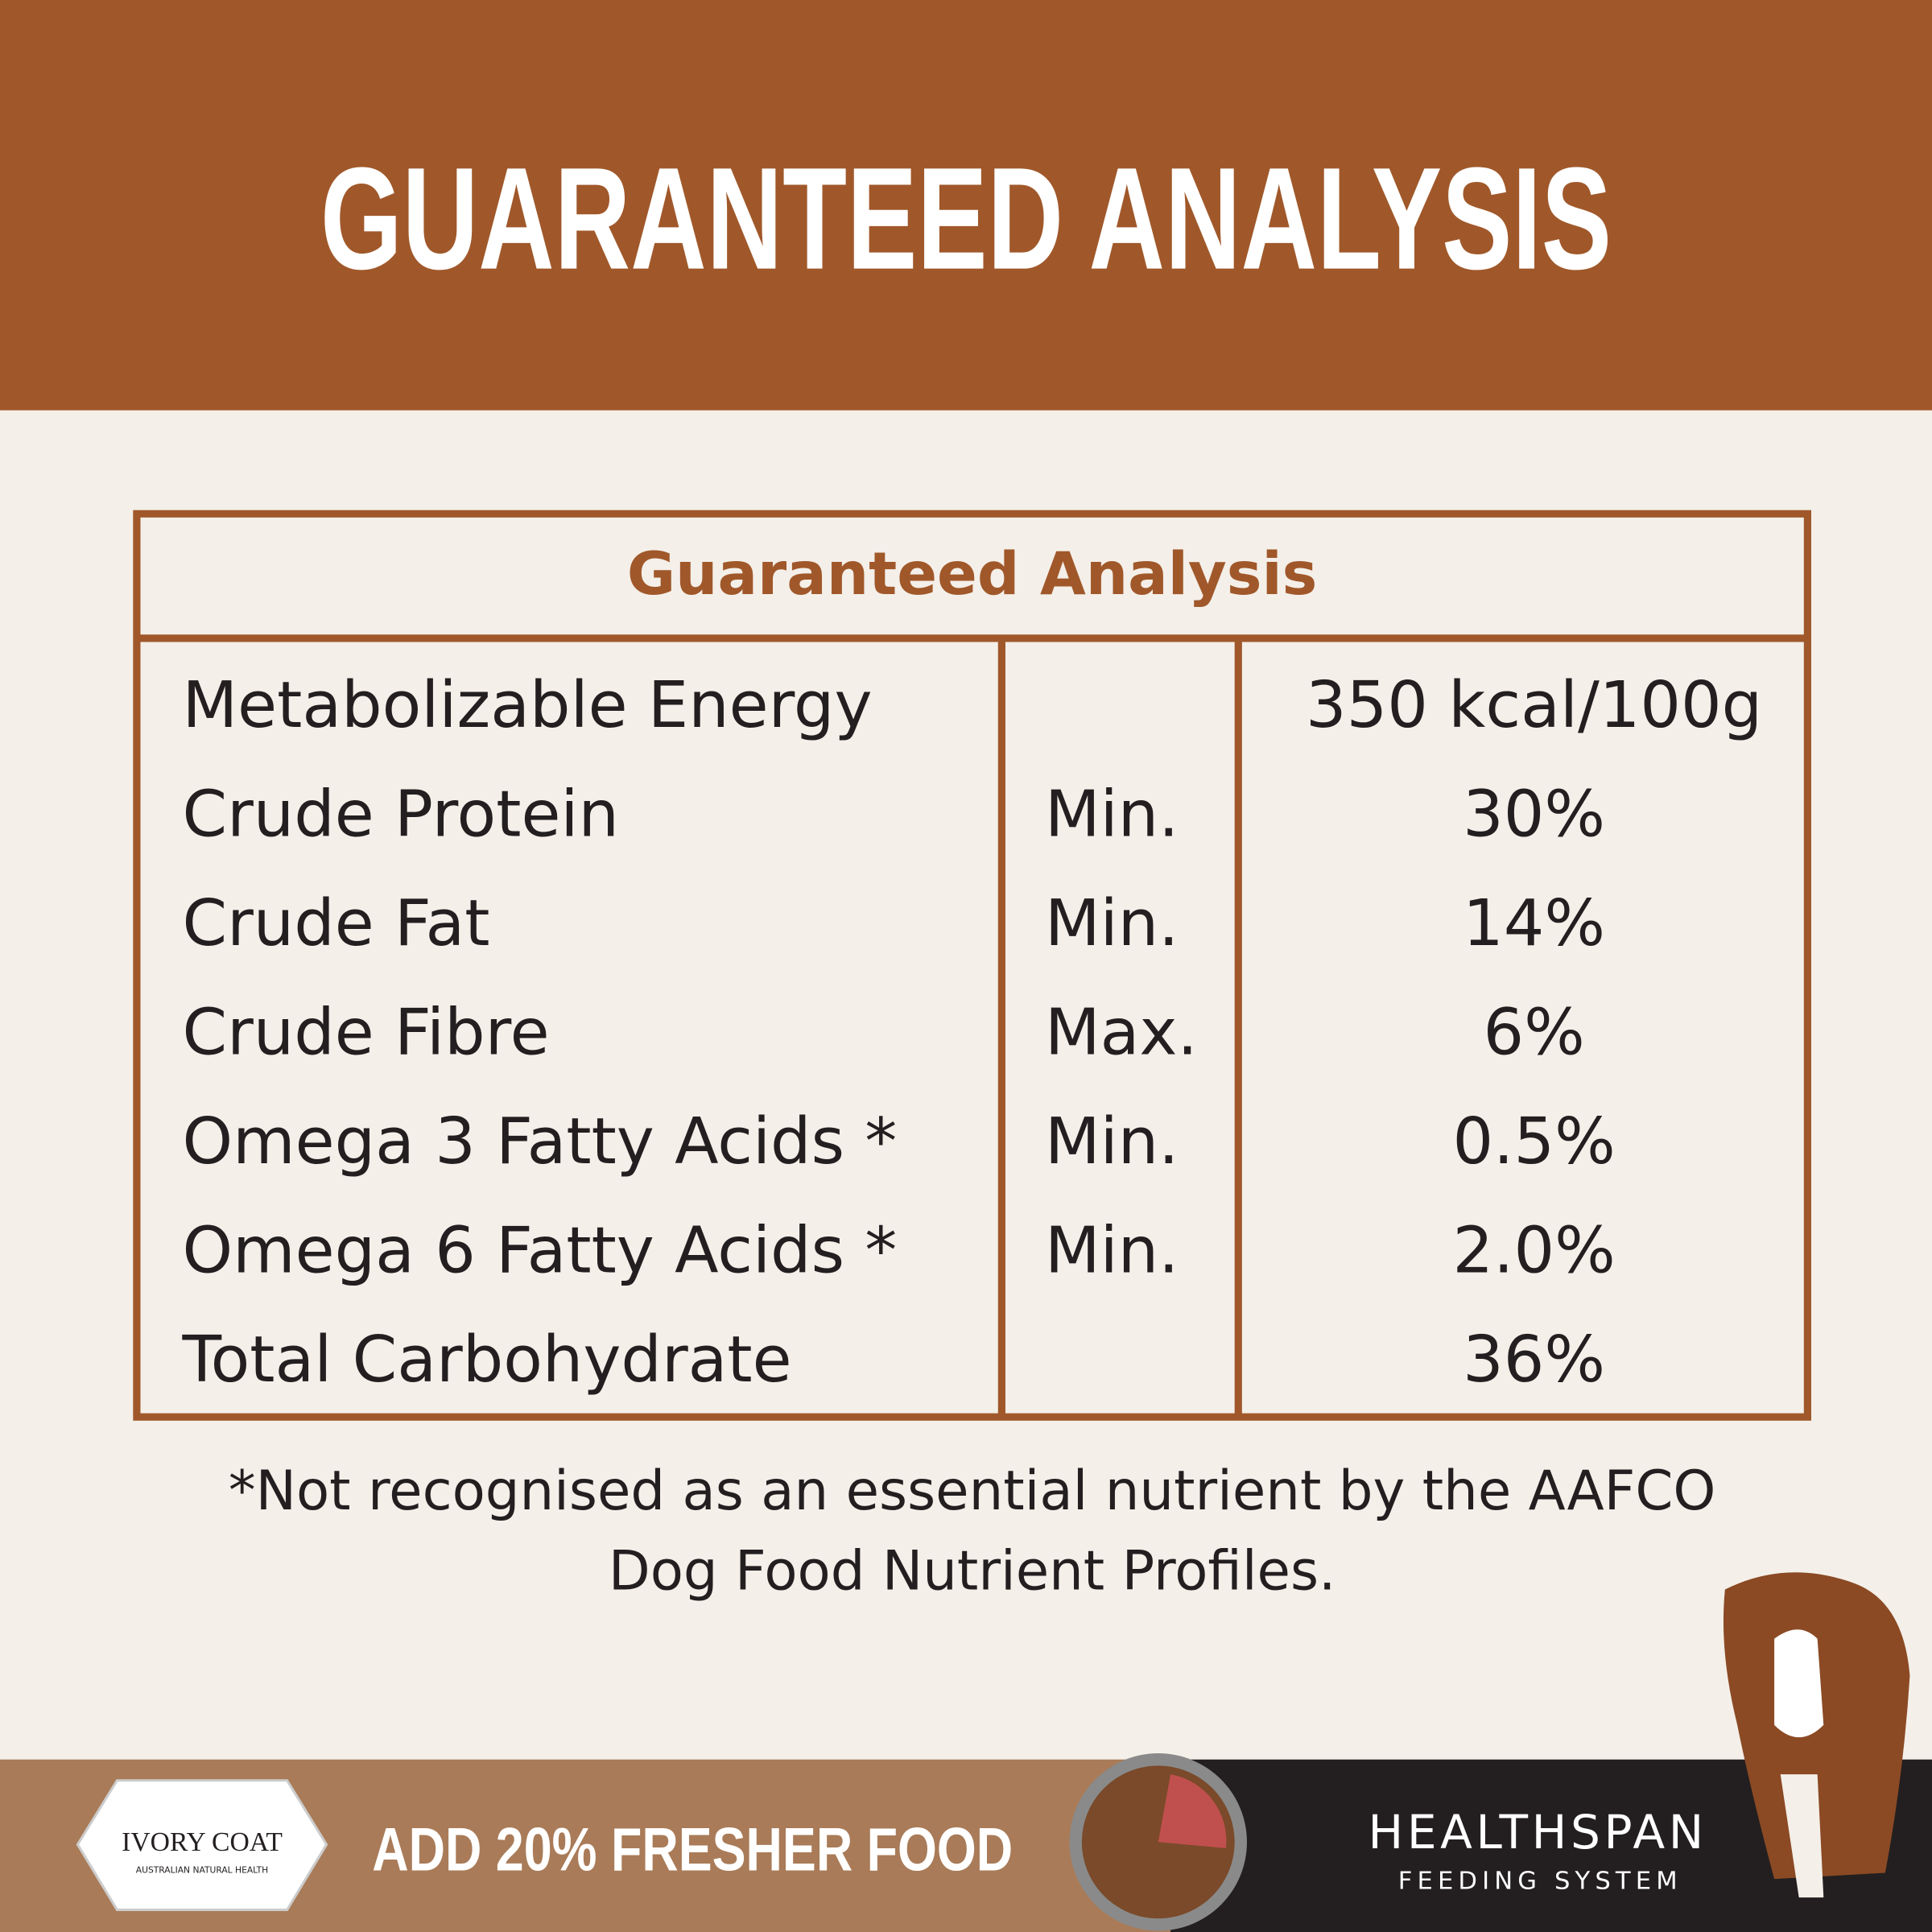 Image resolution: width=1932 pixels, height=1932 pixels. Describe the element at coordinates (528, 704) in the screenshot. I see `nutrient-label: Metabolizable Energy` at that location.